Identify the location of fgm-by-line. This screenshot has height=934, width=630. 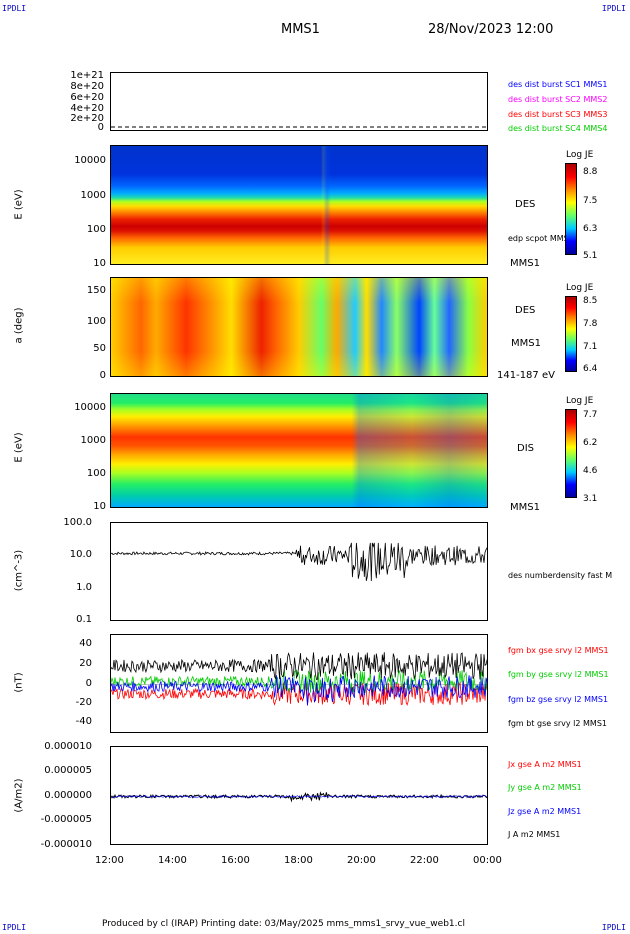
(299, 681).